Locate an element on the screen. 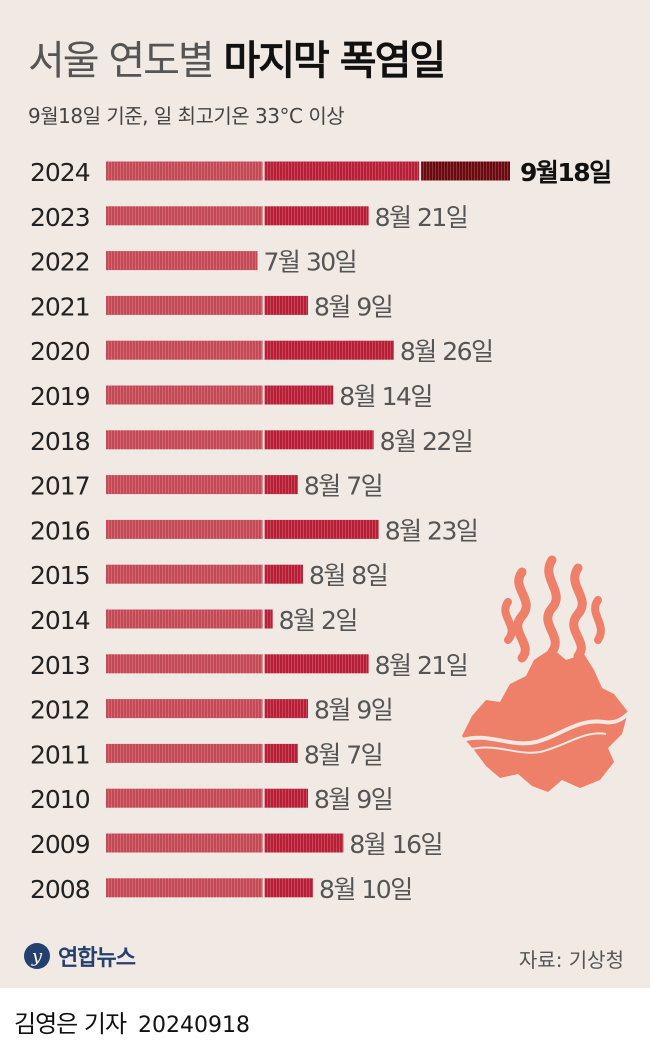 This screenshot has height=1052, width=650. date-label: 8월 8일 is located at coordinates (348, 575).